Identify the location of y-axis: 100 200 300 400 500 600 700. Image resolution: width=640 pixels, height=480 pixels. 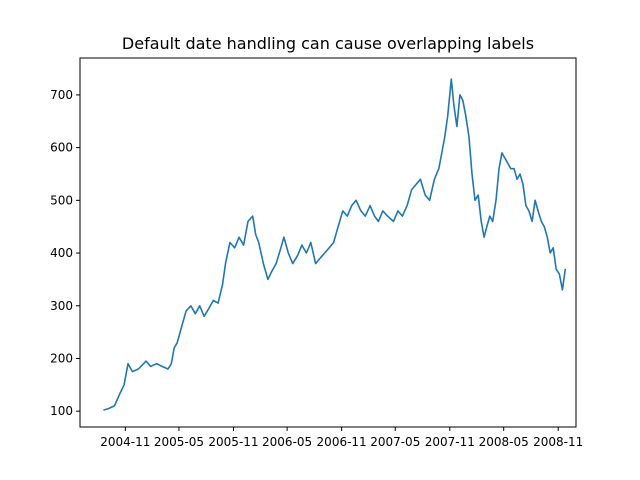
(65, 253).